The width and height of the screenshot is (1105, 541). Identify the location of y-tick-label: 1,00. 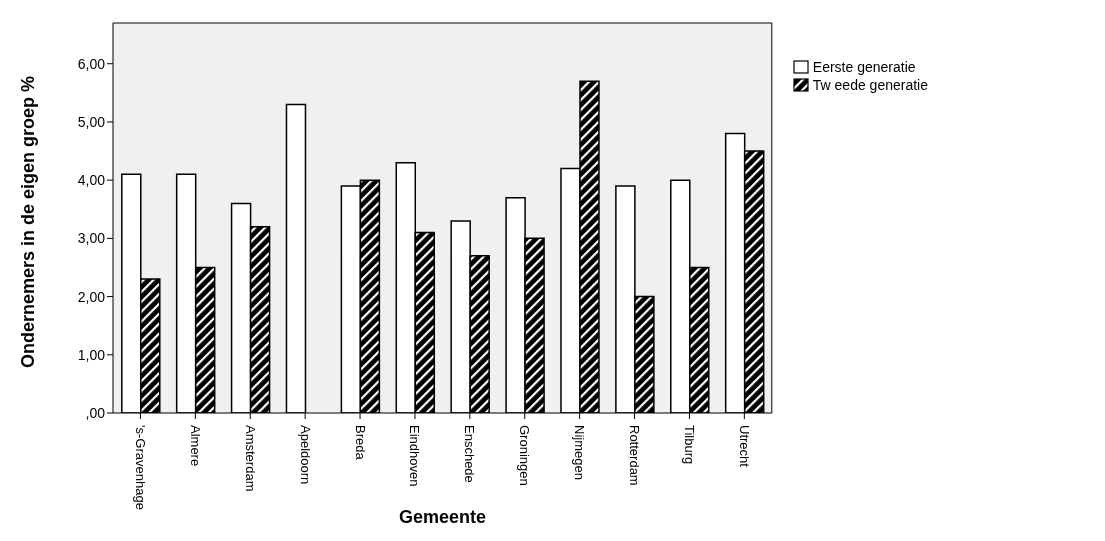
(91, 354).